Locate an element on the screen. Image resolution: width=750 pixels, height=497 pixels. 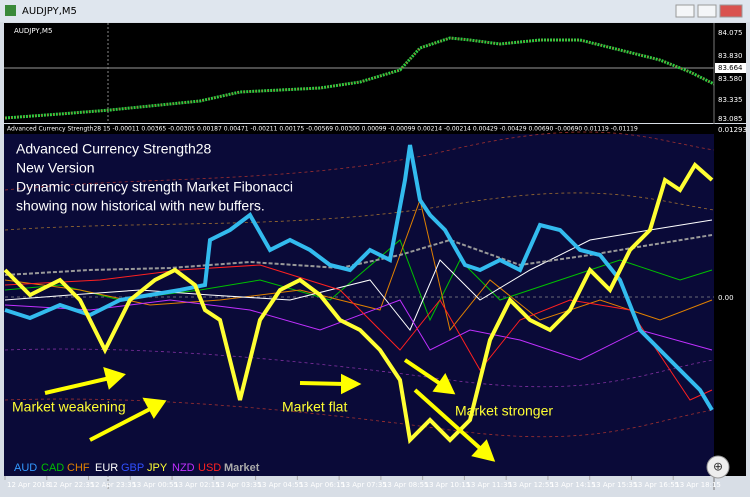
time-tick-label: 13 Apr 08:55 is located at coordinates (406, 485).